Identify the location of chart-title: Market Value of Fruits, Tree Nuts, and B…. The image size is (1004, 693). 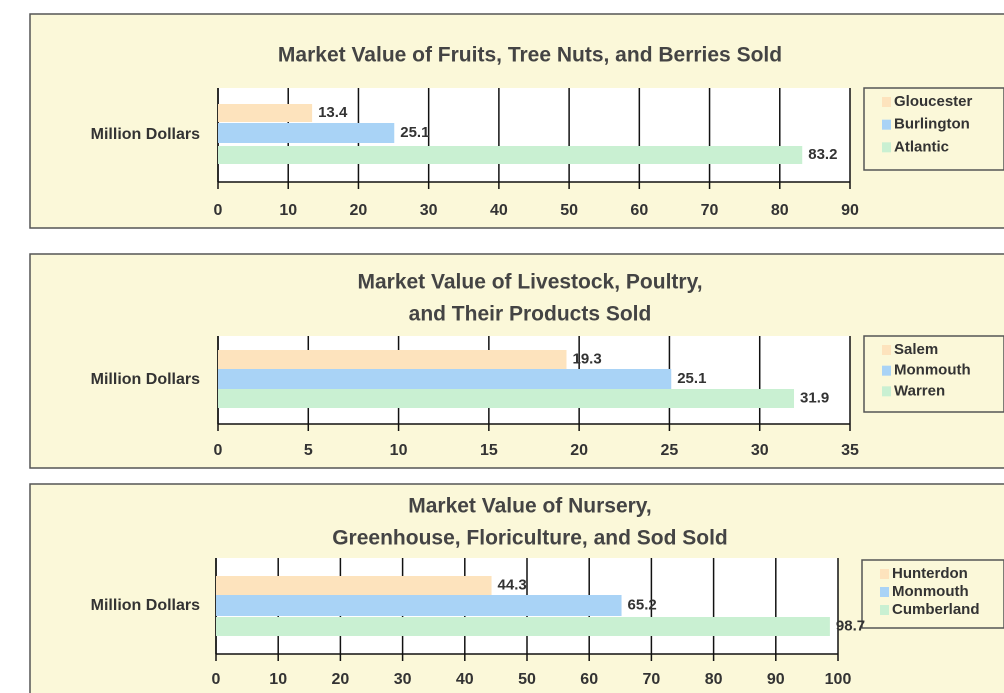
(530, 55).